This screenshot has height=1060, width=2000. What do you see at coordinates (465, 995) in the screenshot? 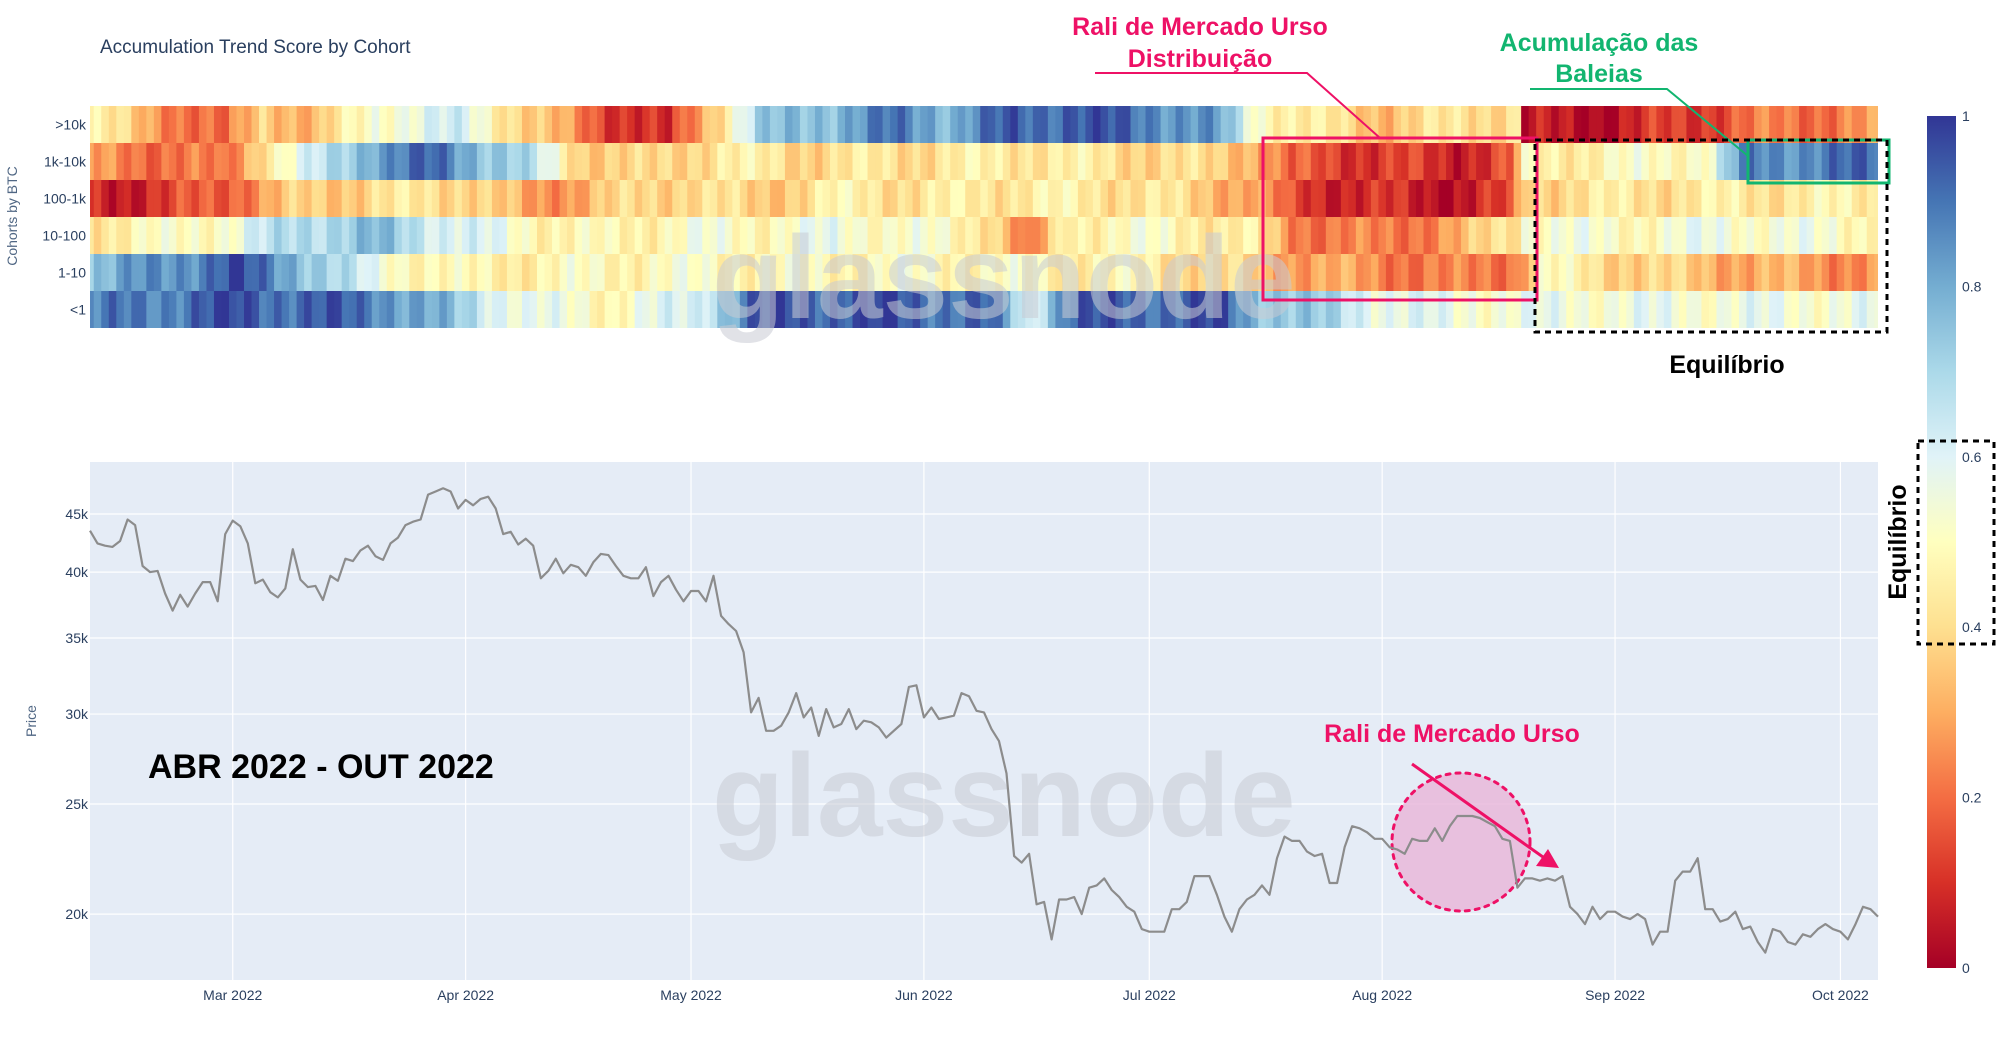
I see `price-x-tick-label: Apr 2022` at bounding box center [465, 995].